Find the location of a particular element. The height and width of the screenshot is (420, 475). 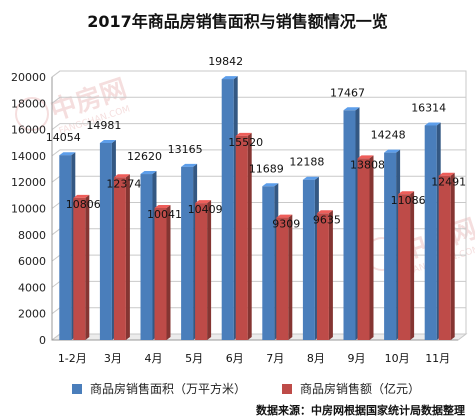

y-tick-label: 12000 is located at coordinates (28, 182).